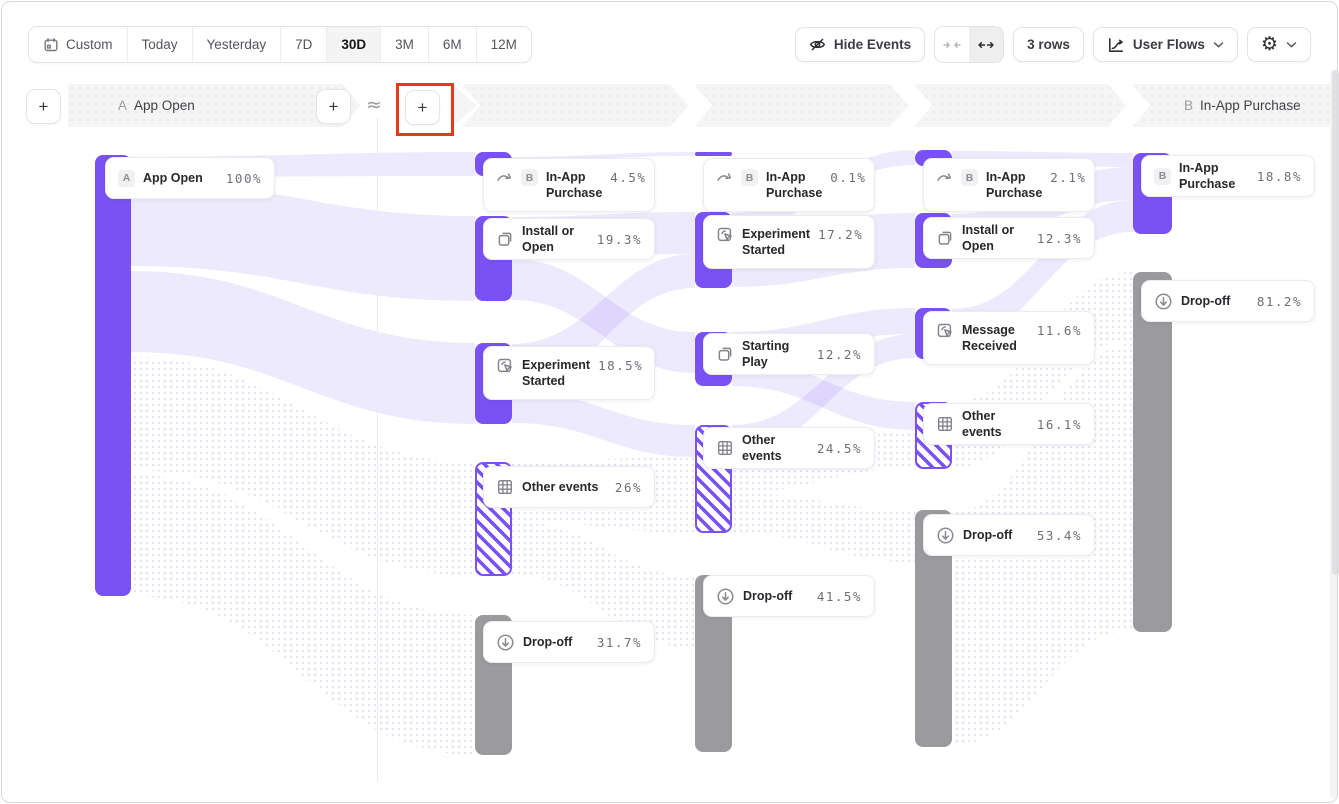 The image size is (1339, 804). What do you see at coordinates (789, 354) in the screenshot?
I see `node-card-starting-play: Starting Play 12.2%` at bounding box center [789, 354].